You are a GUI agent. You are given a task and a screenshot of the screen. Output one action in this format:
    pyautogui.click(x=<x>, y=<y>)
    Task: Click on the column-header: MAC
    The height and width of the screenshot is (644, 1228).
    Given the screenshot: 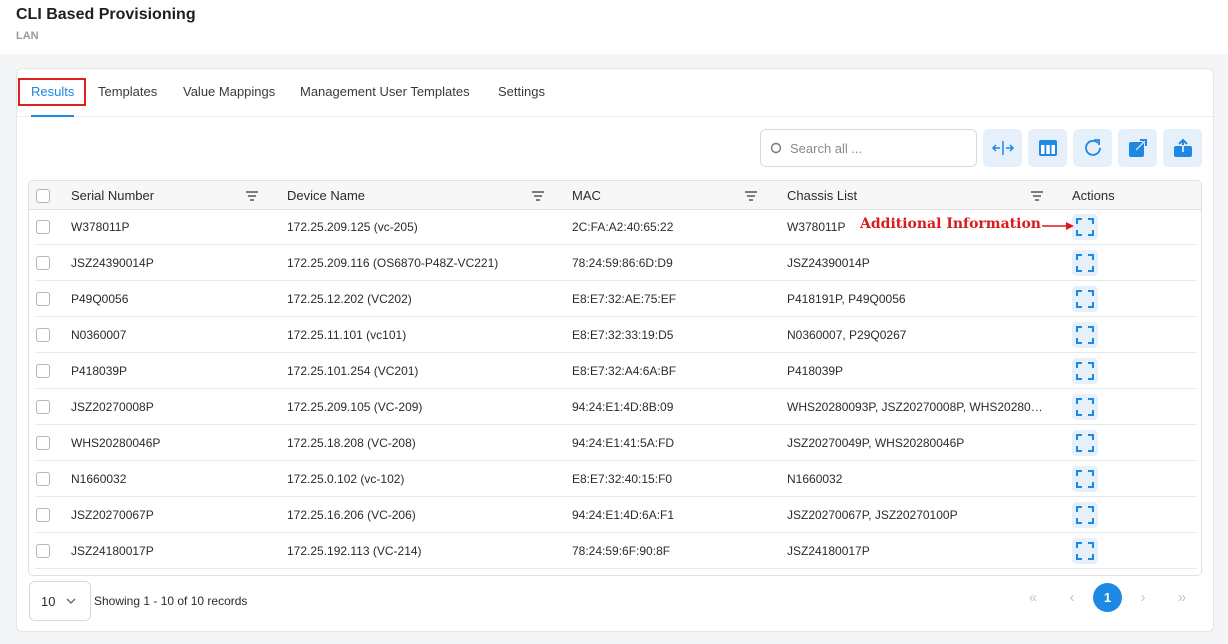 What is the action you would take?
    pyautogui.click(x=586, y=195)
    